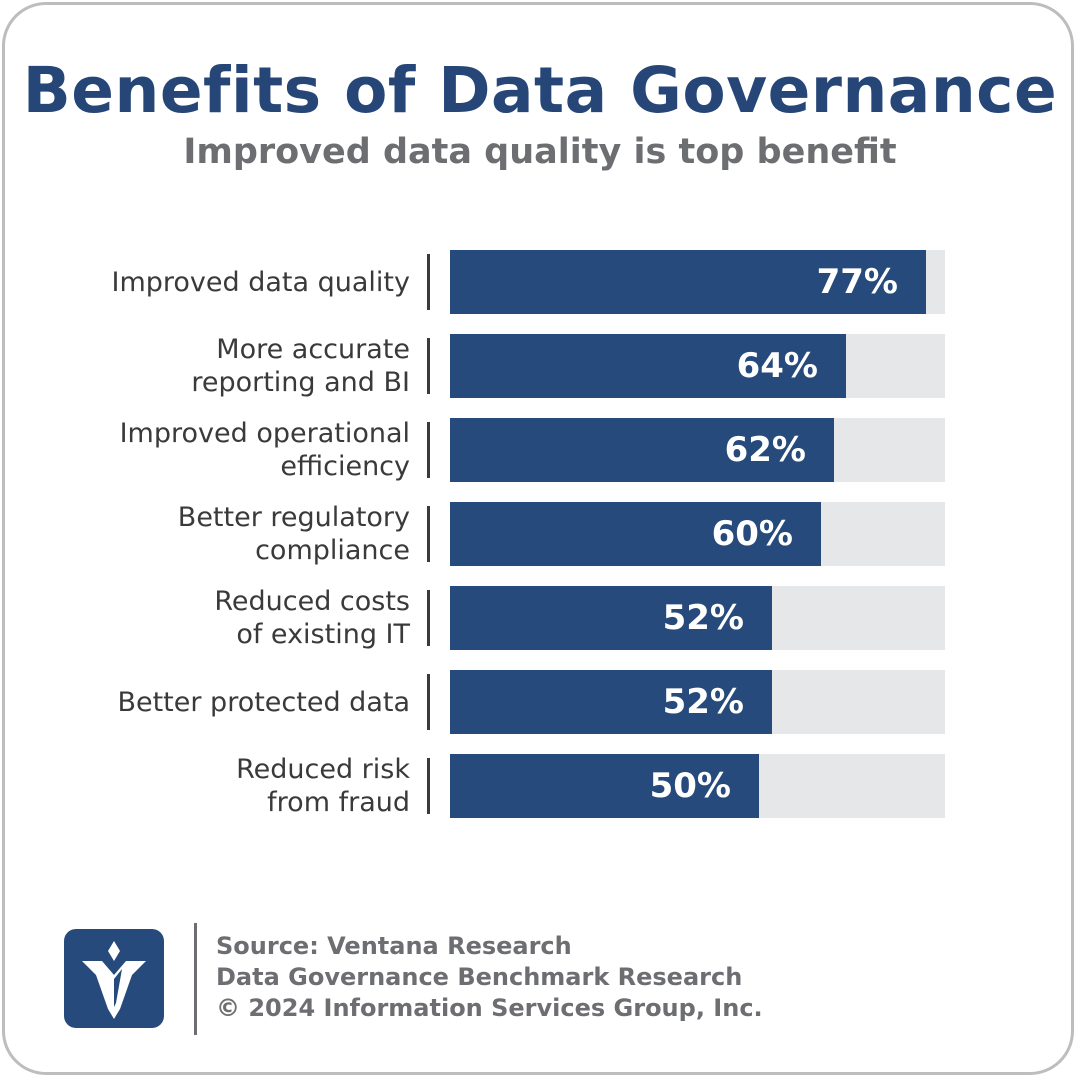 The width and height of the screenshot is (1080, 1081). I want to click on ventana-logo-icon, so click(114, 978).